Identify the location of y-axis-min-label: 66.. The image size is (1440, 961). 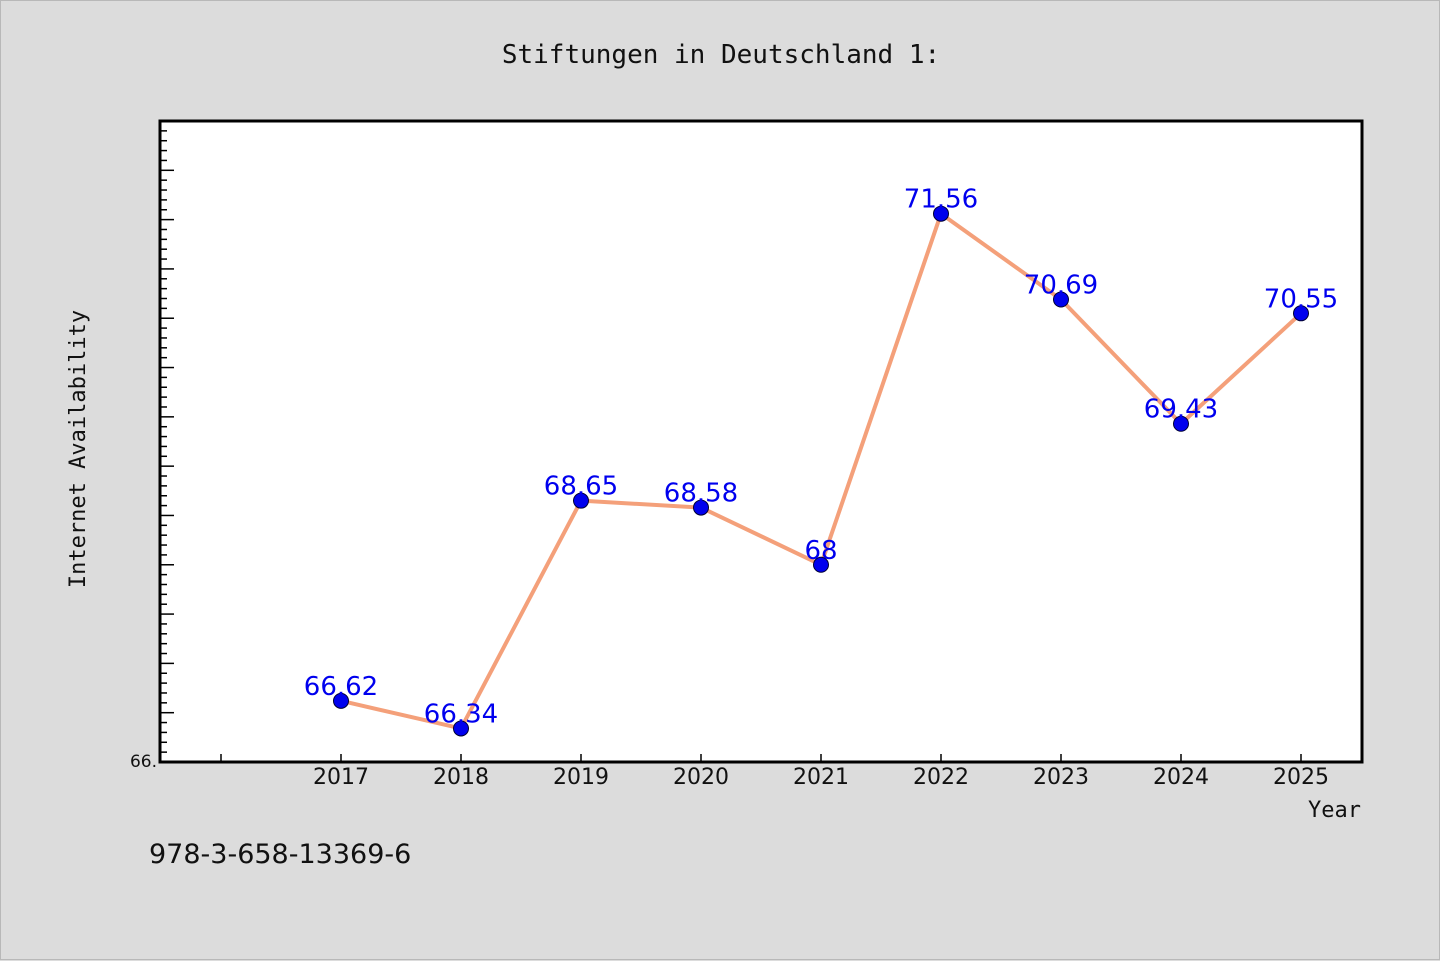
(143, 762).